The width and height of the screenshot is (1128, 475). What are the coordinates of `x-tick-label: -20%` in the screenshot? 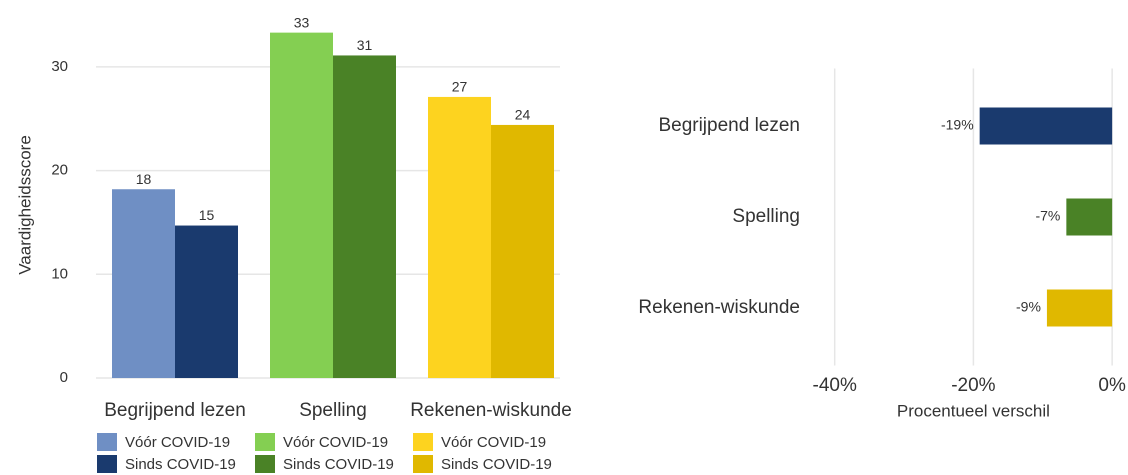 It's located at (973, 385).